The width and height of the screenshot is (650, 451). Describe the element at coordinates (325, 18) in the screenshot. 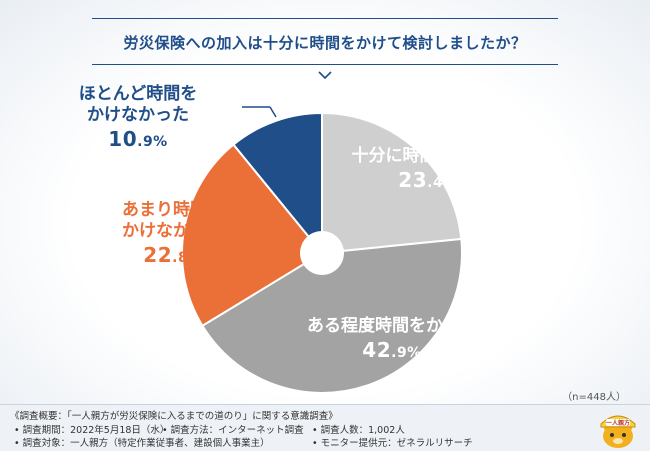

I see `title-top-rule` at that location.